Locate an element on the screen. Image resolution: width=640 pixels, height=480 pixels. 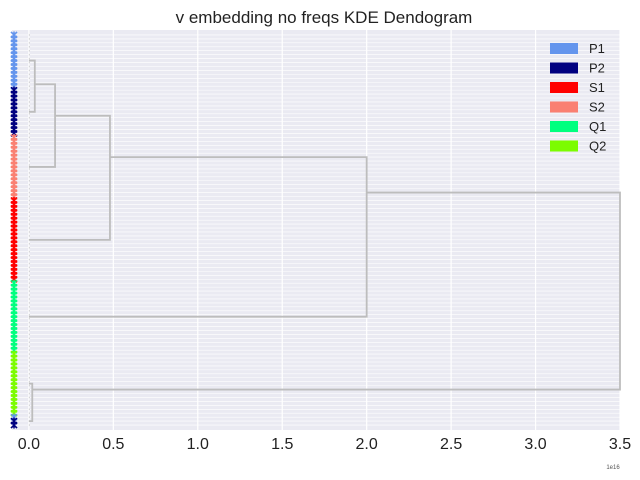
x-tick-label: 2.0 is located at coordinates (367, 444).